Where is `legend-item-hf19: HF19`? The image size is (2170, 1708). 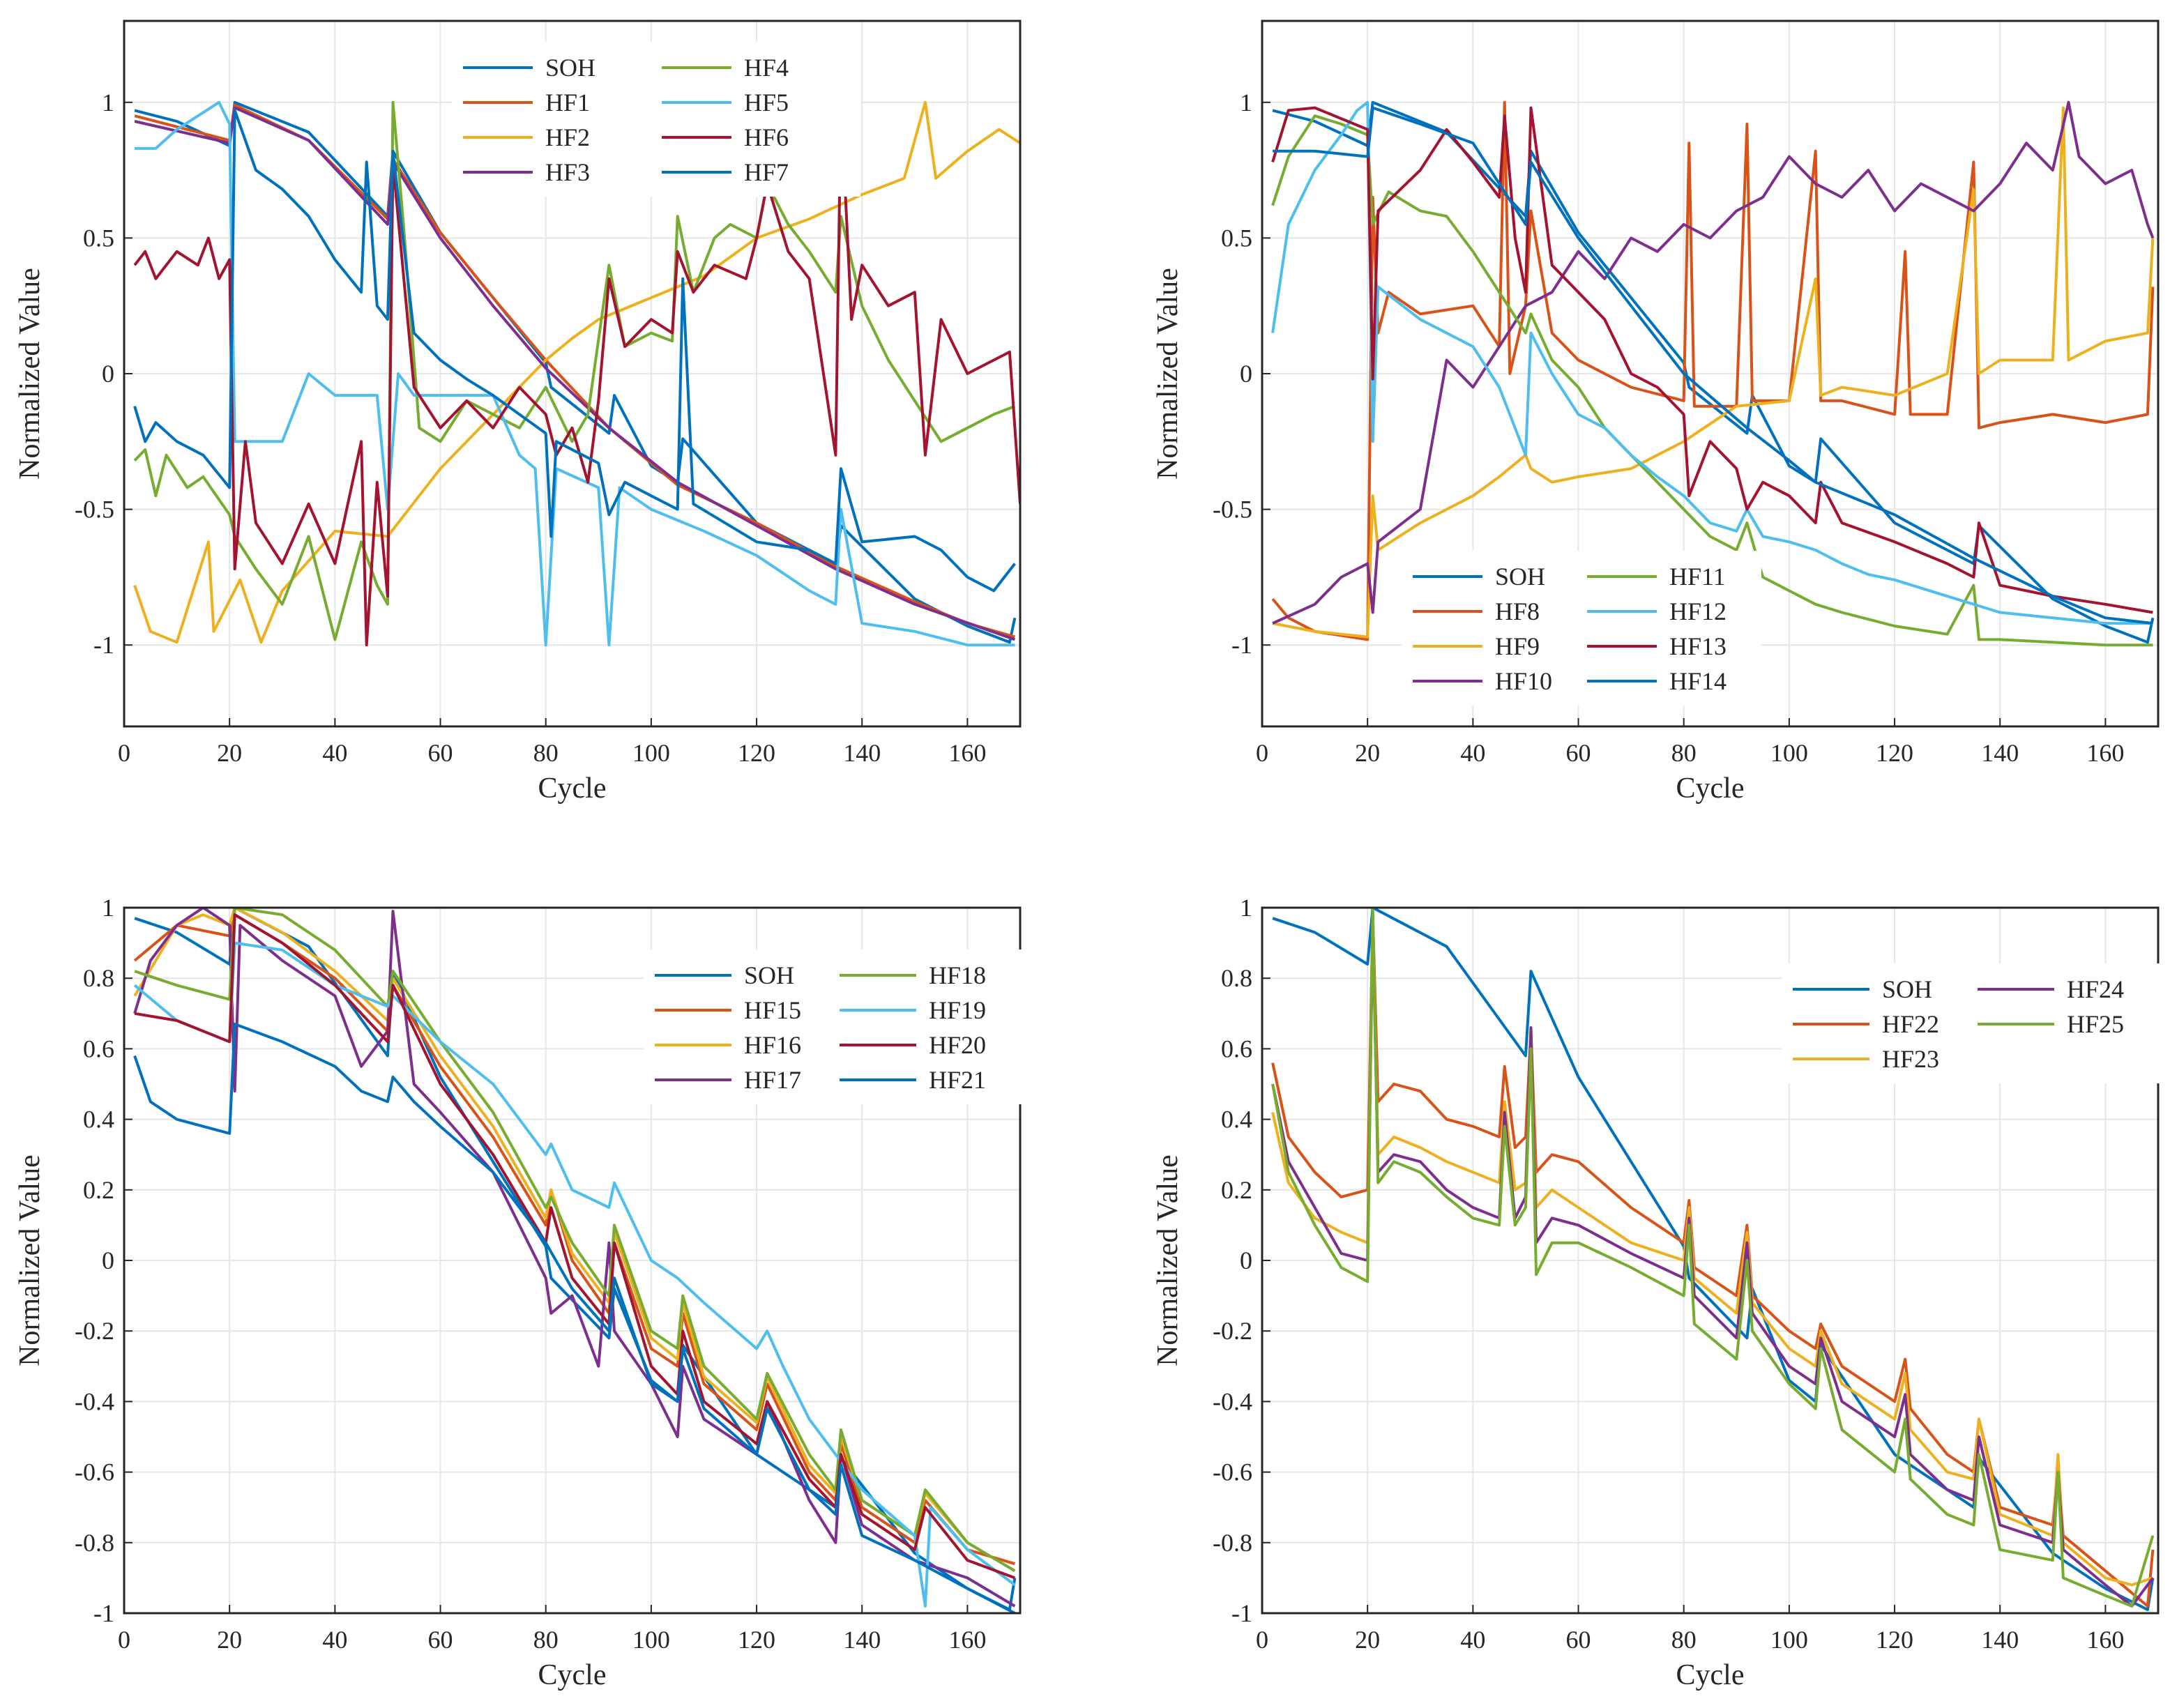
legend-item-hf19: HF19 is located at coordinates (913, 1010).